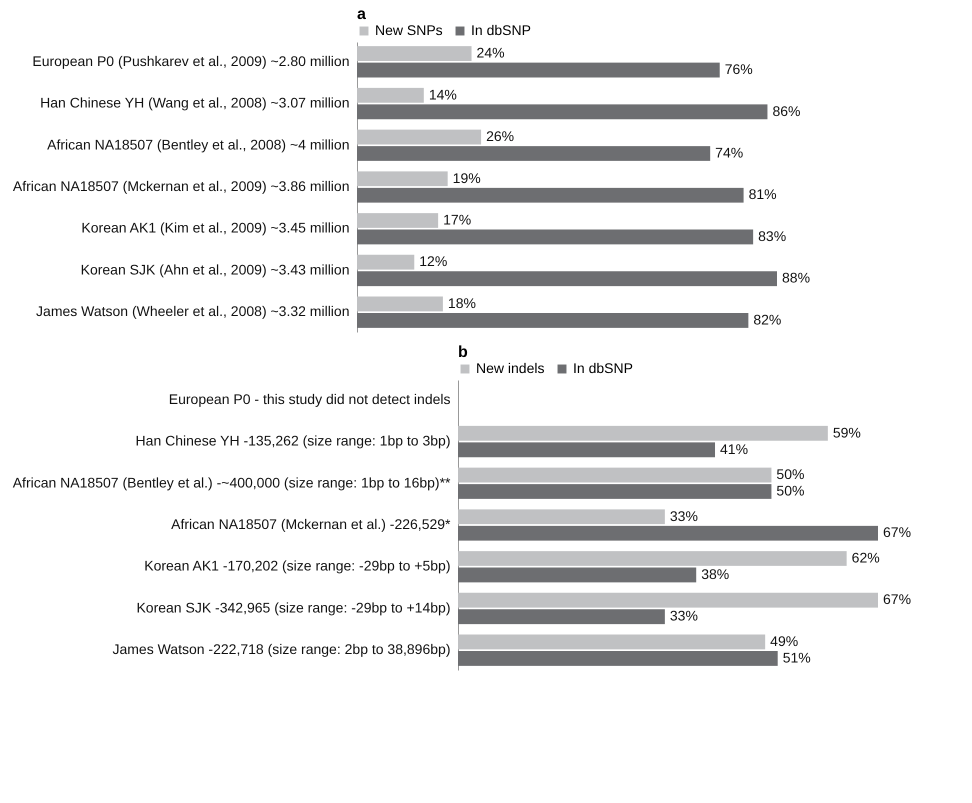  I want to click on data-label: 26%, so click(500, 136).